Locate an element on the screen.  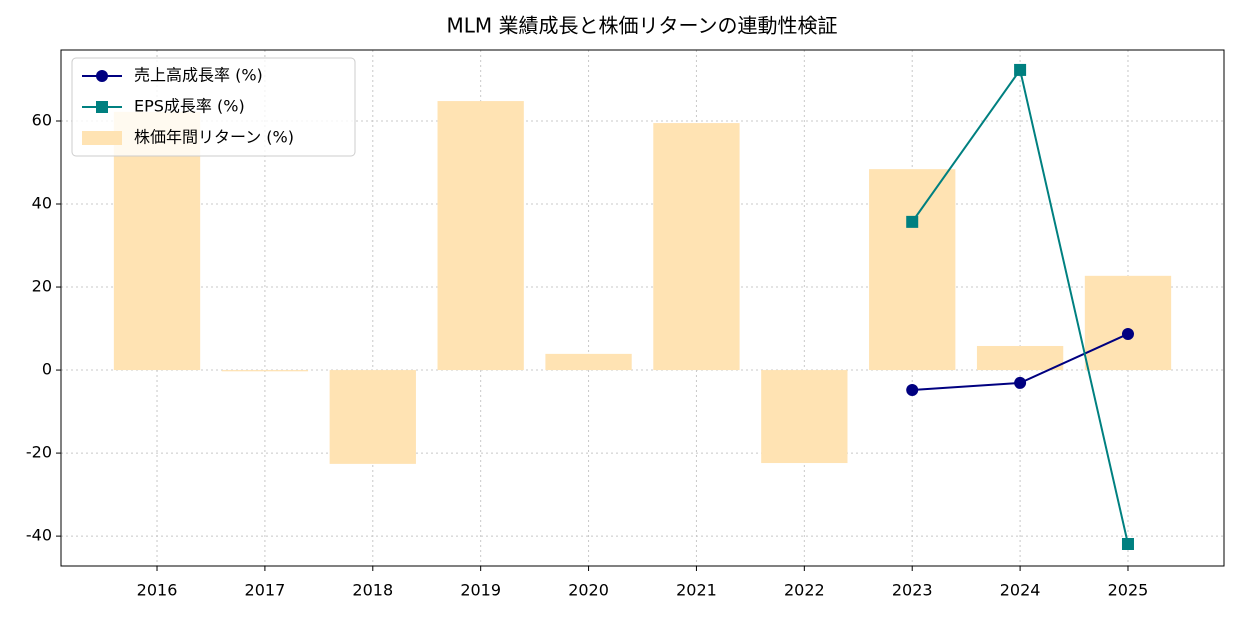
x-tick-label: 2020 is located at coordinates (588, 590).